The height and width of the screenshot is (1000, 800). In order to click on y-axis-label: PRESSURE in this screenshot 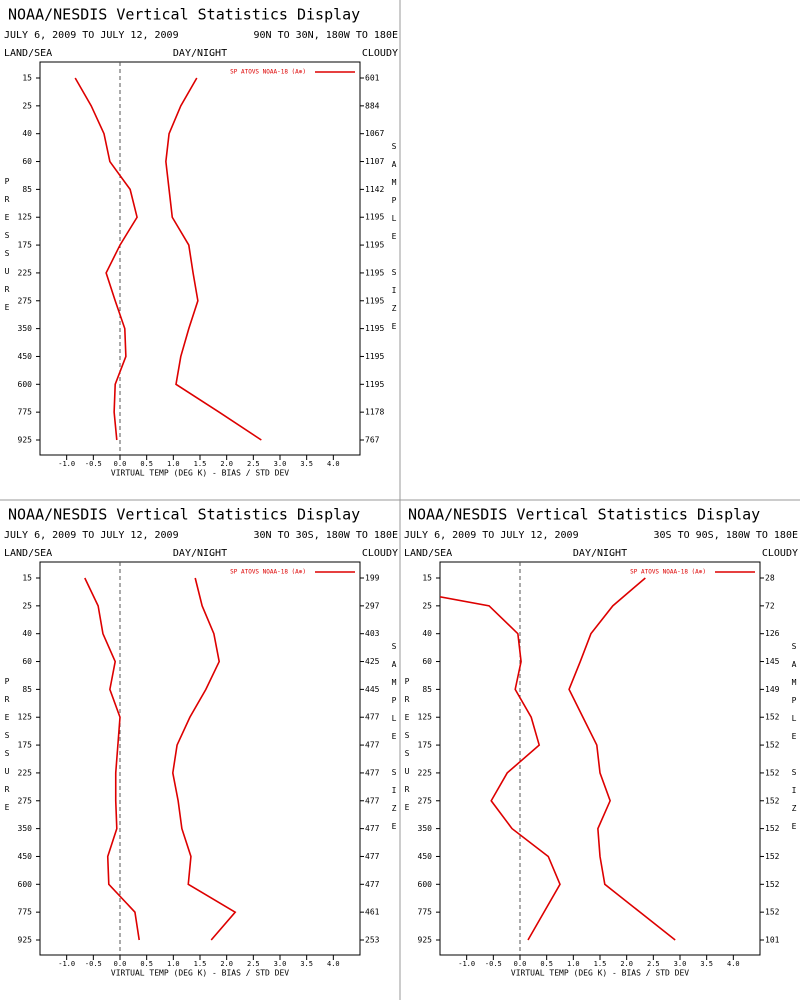, I will do `click(407, 749)`.